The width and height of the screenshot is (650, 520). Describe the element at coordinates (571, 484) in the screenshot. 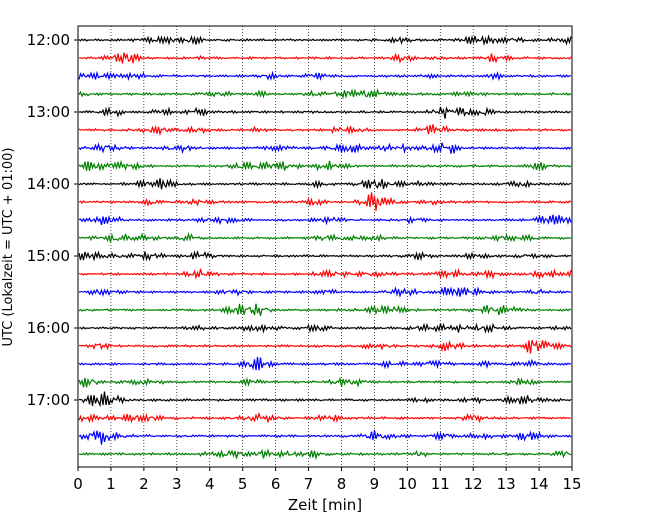

I see `x-tick-label: 15` at that location.